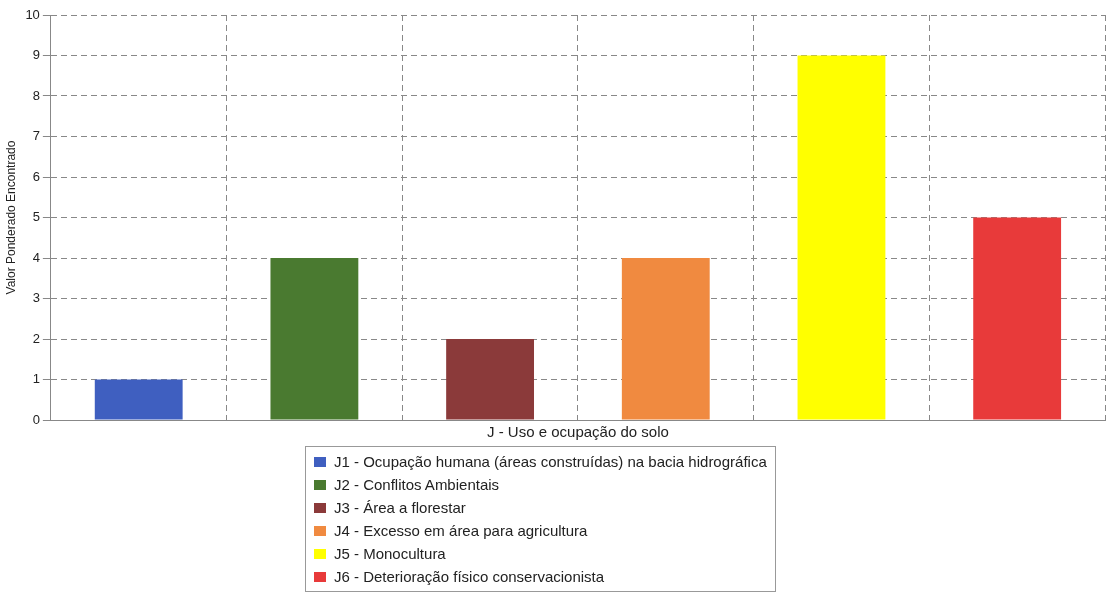 The height and width of the screenshot is (604, 1110). What do you see at coordinates (578, 432) in the screenshot?
I see `x-axis-title: J - Uso e ocupação do solo` at bounding box center [578, 432].